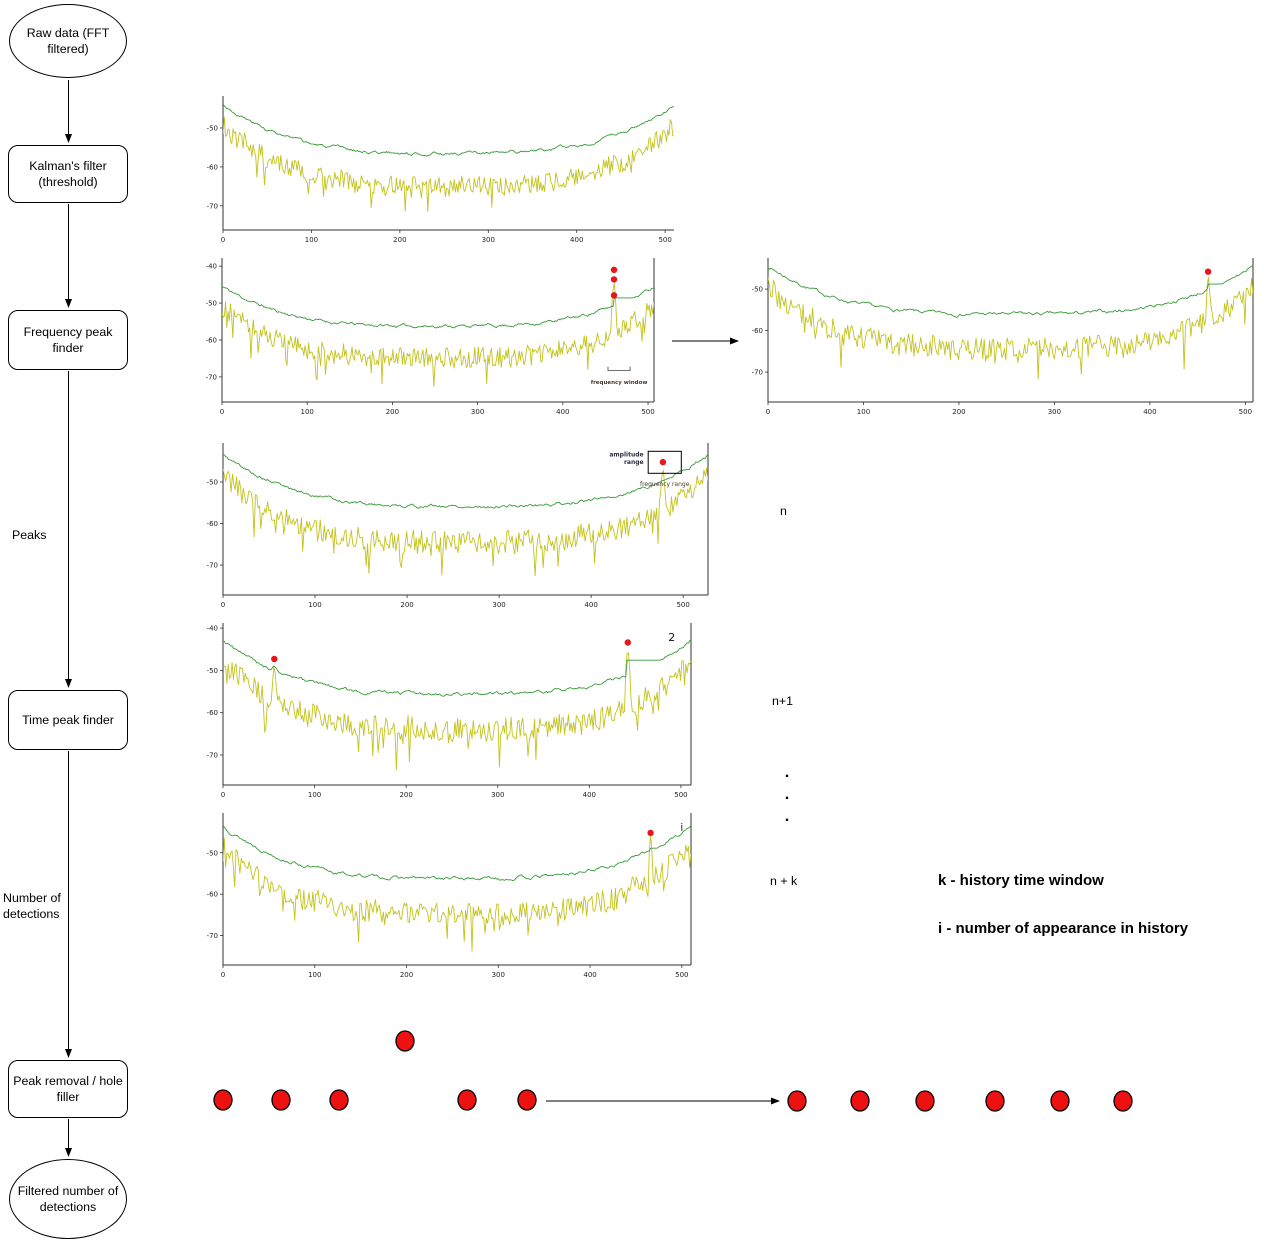  Describe the element at coordinates (784, 881) in the screenshot. I see `frame-label-n-plus-k: n + k` at that location.